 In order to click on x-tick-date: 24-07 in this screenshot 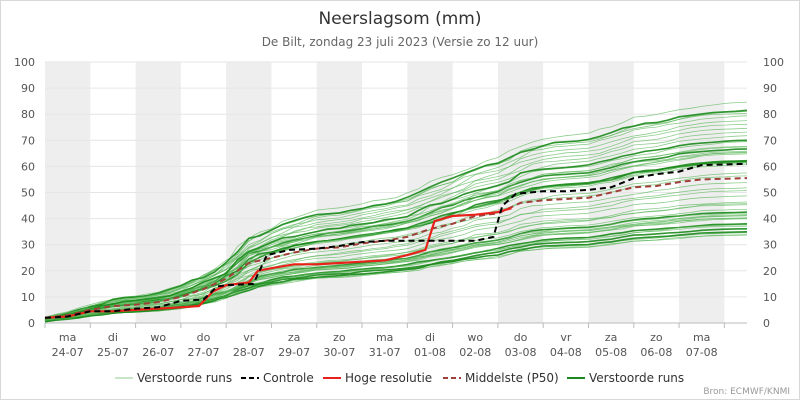, I will do `click(68, 352)`.